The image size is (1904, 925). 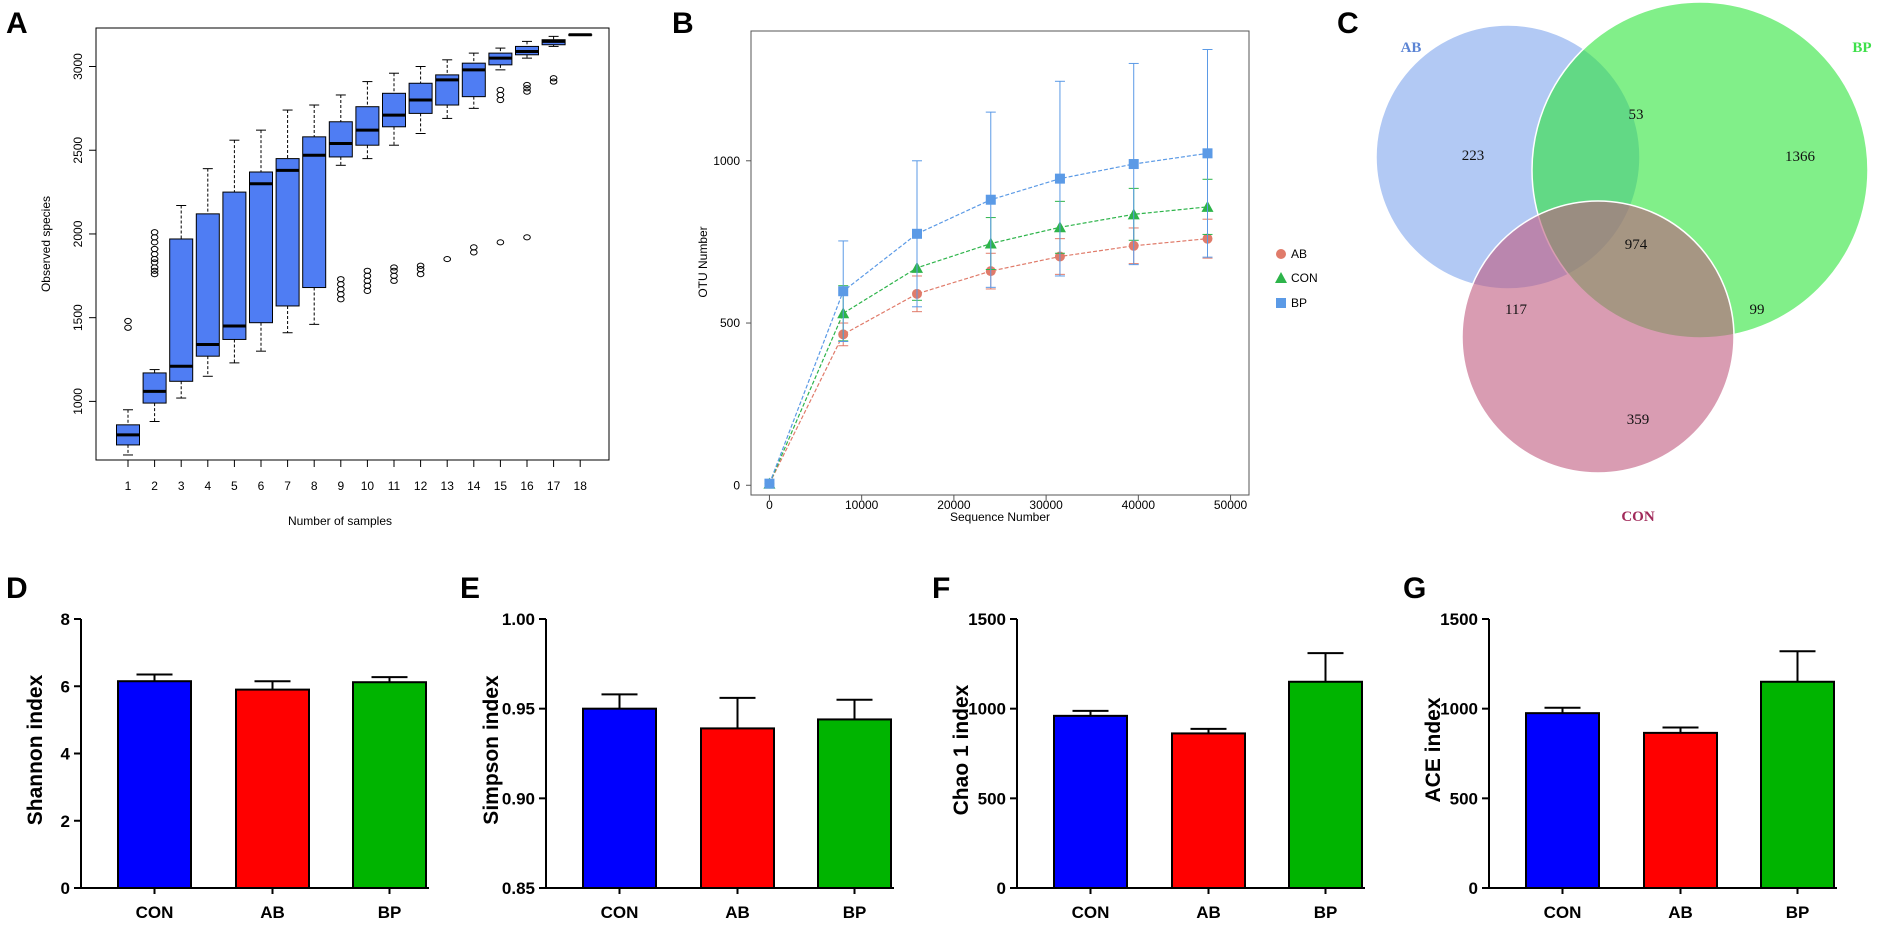 I want to click on legend-label-ab: AB, so click(x=1299, y=254).